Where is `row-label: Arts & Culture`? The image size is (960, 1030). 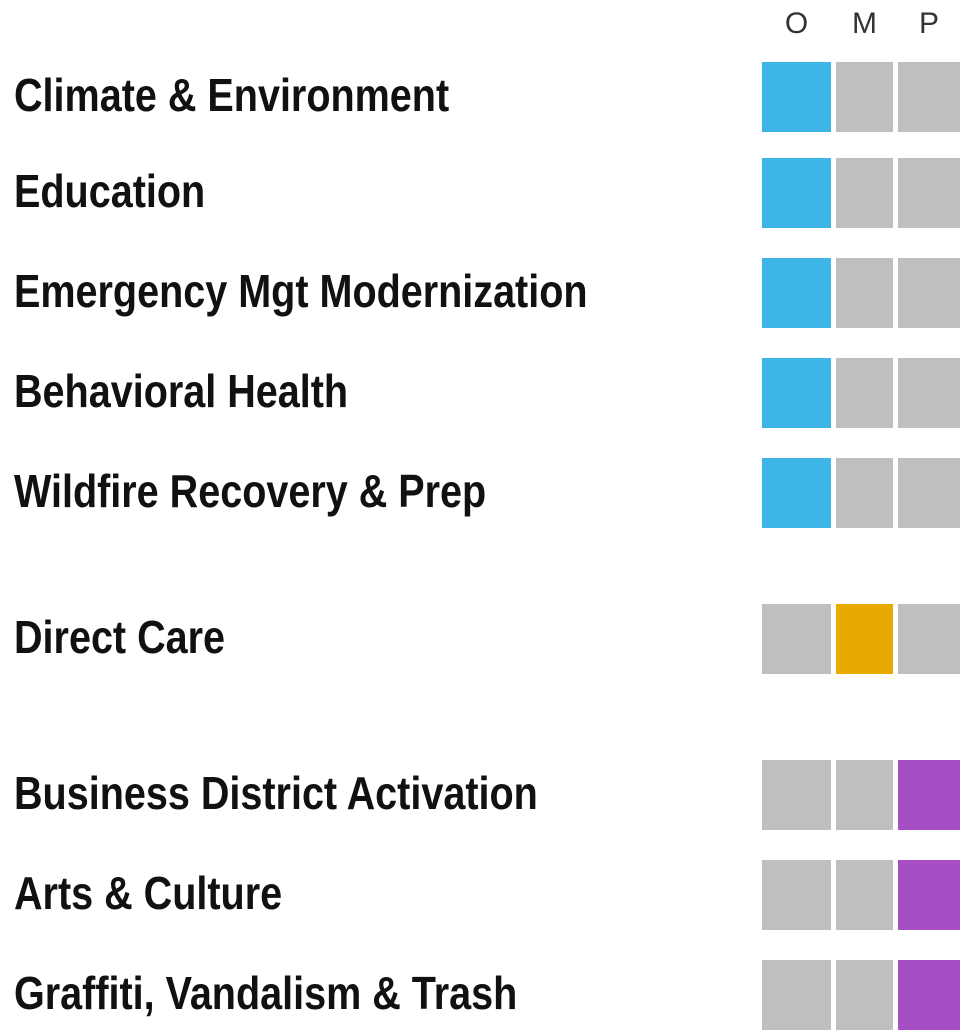
row-label: Arts & Culture is located at coordinates (148, 893).